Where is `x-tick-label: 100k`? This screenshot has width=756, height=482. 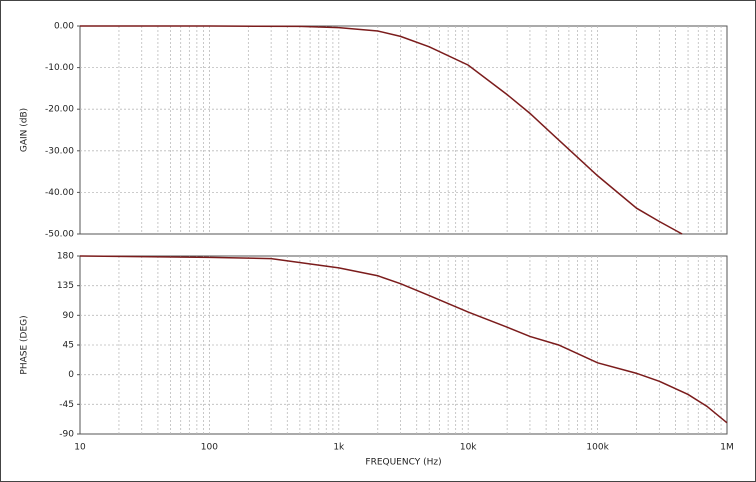 x-tick-label: 100k is located at coordinates (597, 448).